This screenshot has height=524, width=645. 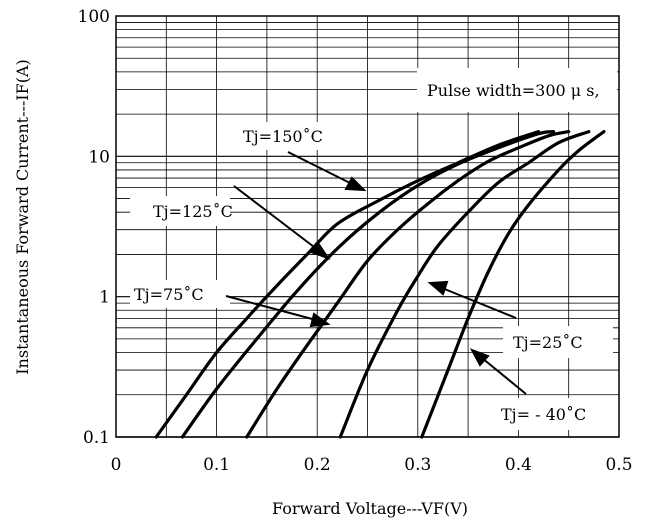 What do you see at coordinates (22, 217) in the screenshot?
I see `y-axis-title: Instantaneous Forward Current---IF(A)` at bounding box center [22, 217].